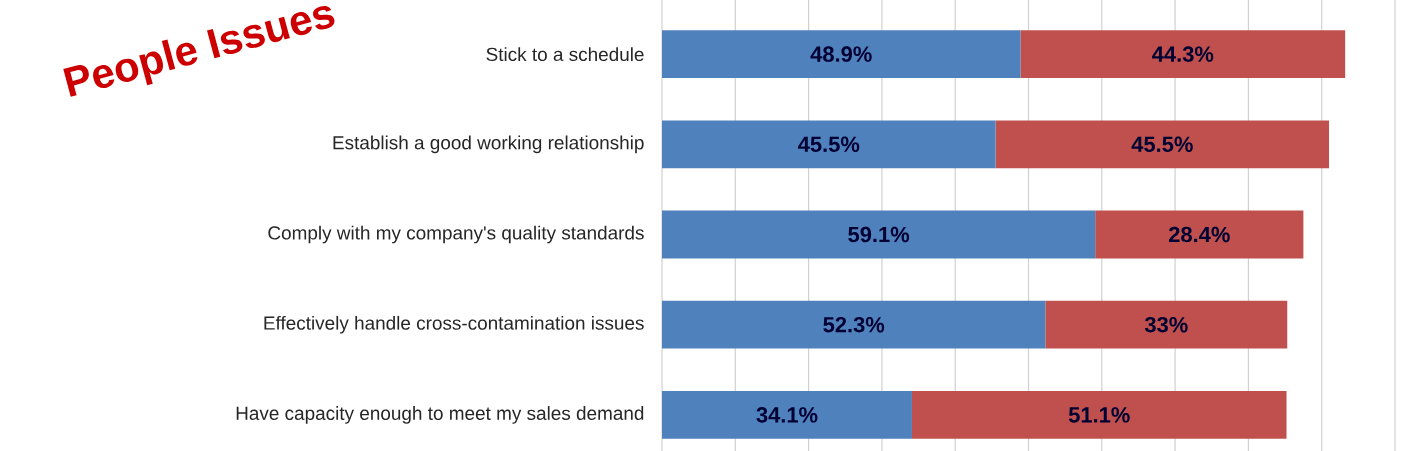 The image size is (1403, 451). Describe the element at coordinates (456, 234) in the screenshot. I see `y-tick-label: Comply with my company's quality standards` at that location.